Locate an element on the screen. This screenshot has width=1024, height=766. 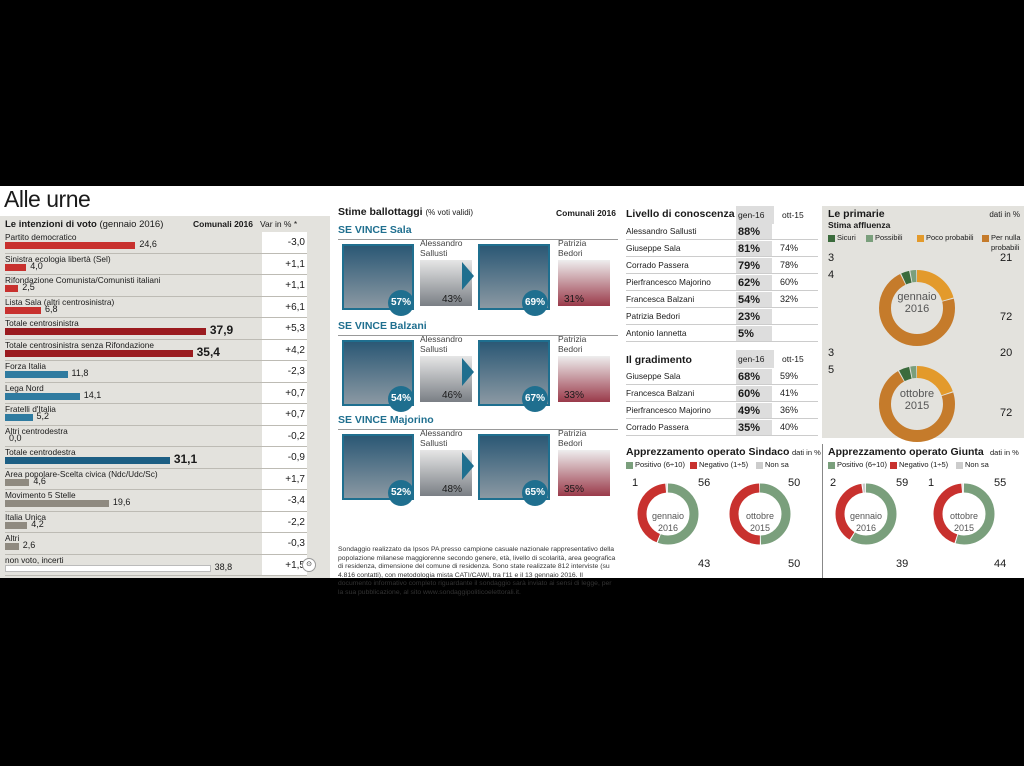
runoff-subtitle: (% voti validi) is located at coordinates (449, 212).